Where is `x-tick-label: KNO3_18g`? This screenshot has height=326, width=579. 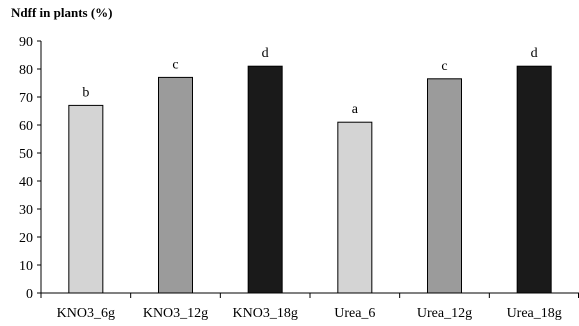
x-tick-label: KNO3_18g is located at coordinates (264, 313).